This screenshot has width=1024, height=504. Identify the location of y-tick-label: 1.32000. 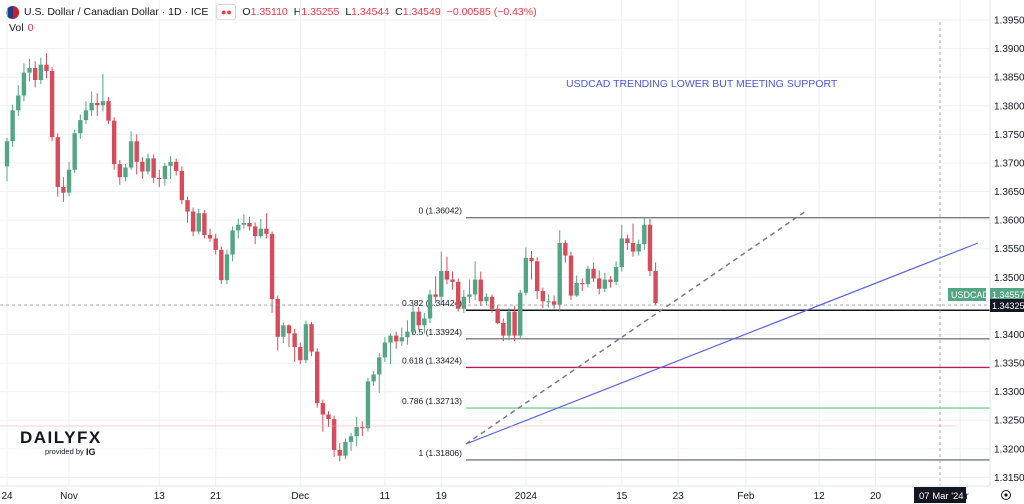
(1009, 449).